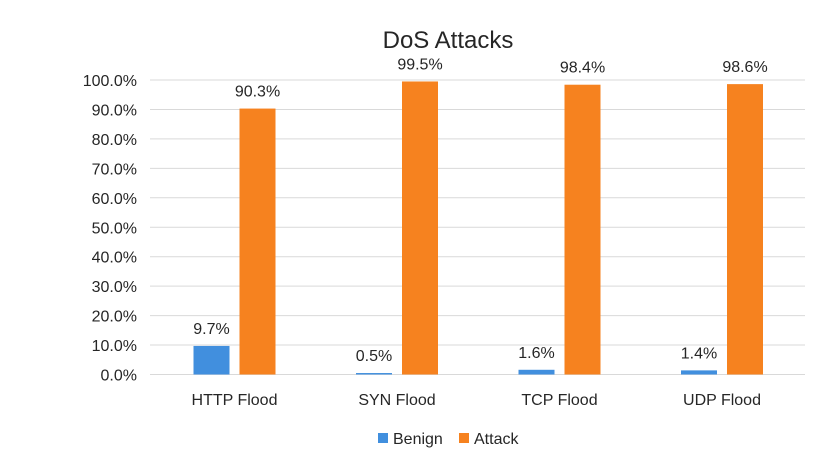 Image resolution: width=832 pixels, height=469 pixels. Describe the element at coordinates (211, 329) in the screenshot. I see `data-label: 9.7%` at that location.